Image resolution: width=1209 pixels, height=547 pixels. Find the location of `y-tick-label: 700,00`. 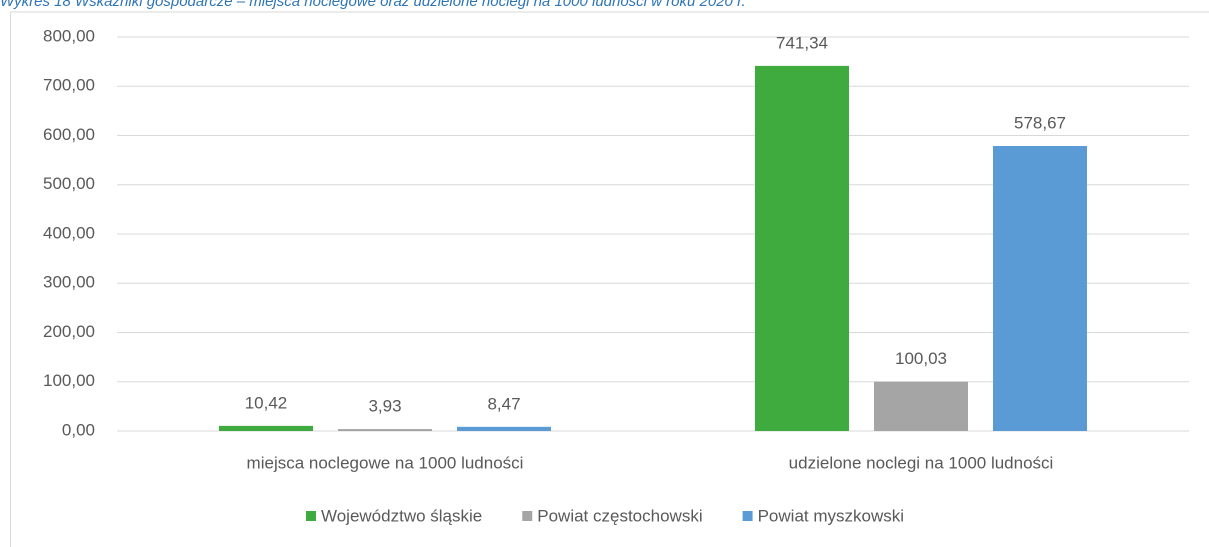

y-tick-label: 700,00 is located at coordinates (69, 85).